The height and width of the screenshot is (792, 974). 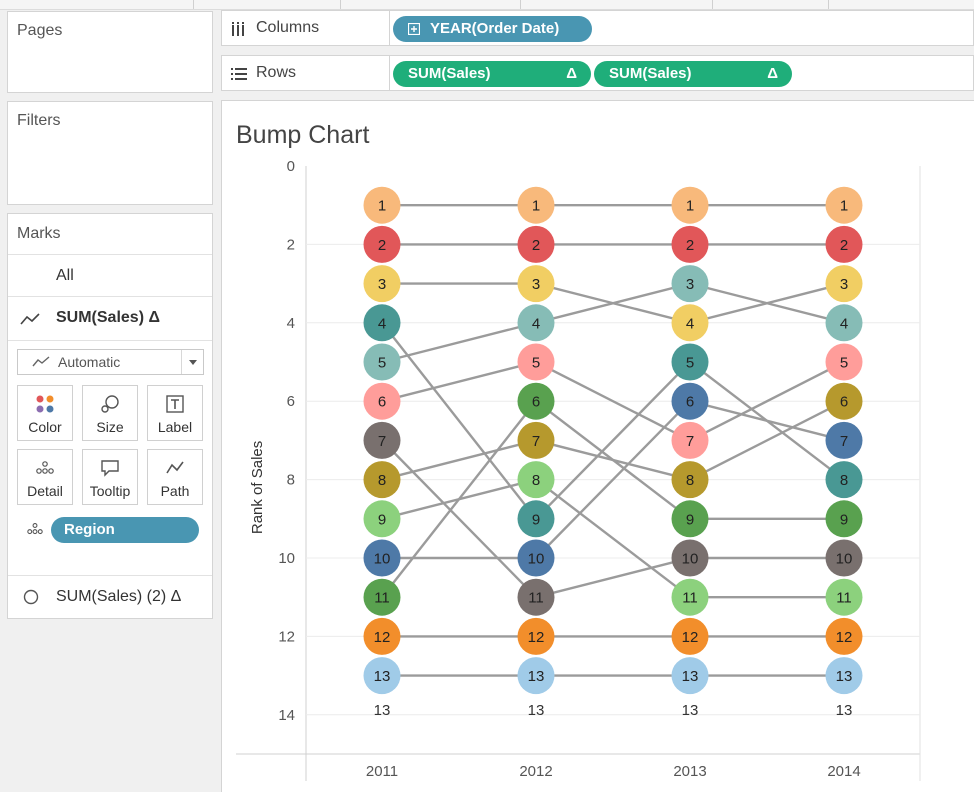 I want to click on expand-plus-icon, so click(x=414, y=29).